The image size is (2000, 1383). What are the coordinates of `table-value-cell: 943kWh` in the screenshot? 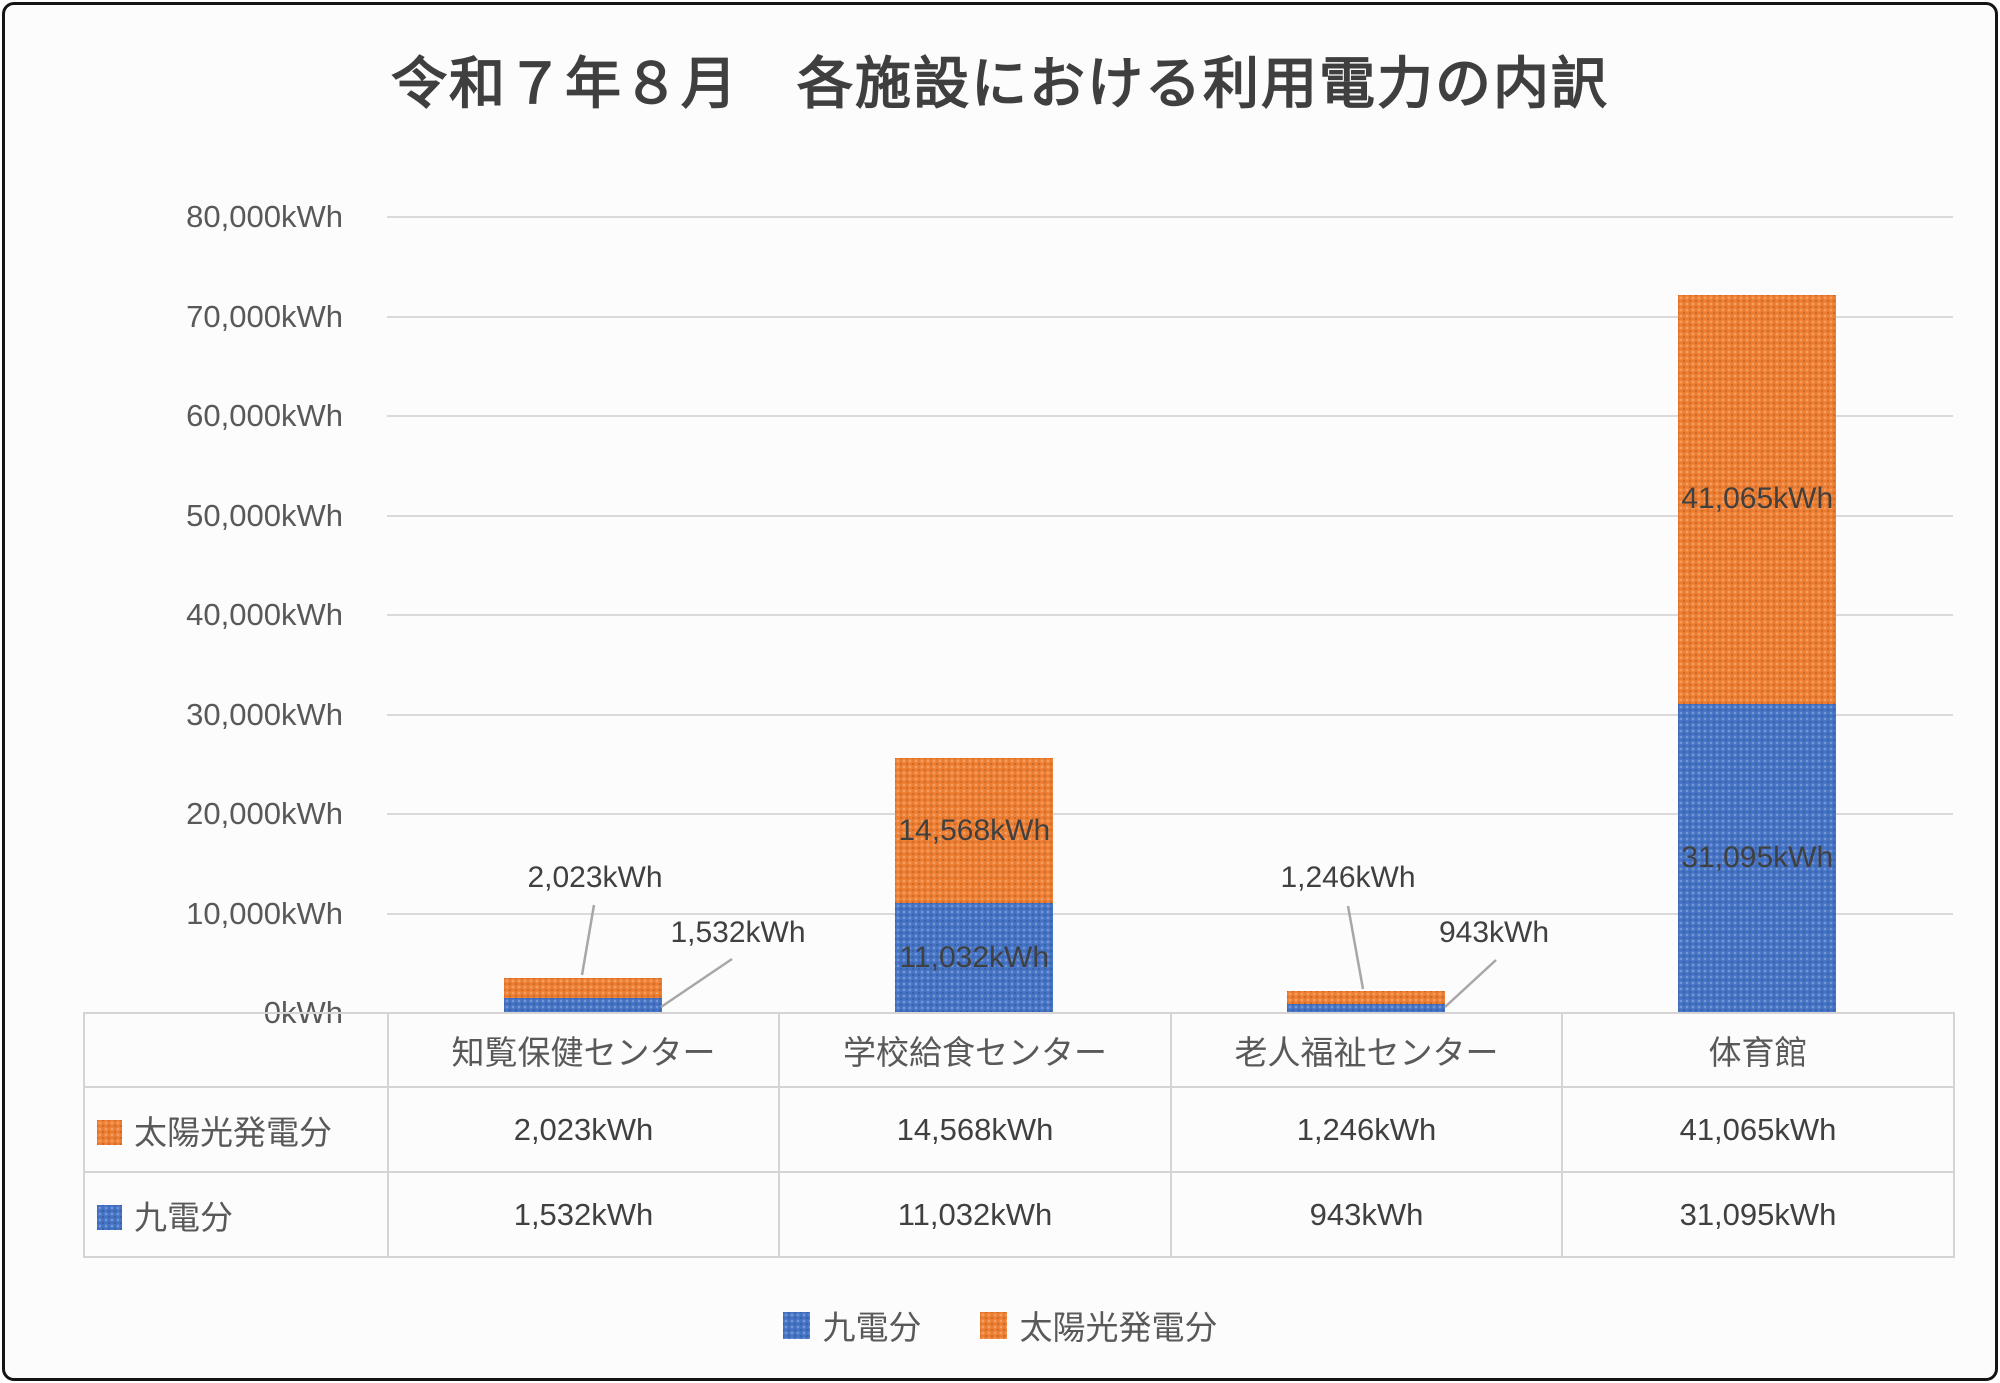 It's located at (1366, 1214).